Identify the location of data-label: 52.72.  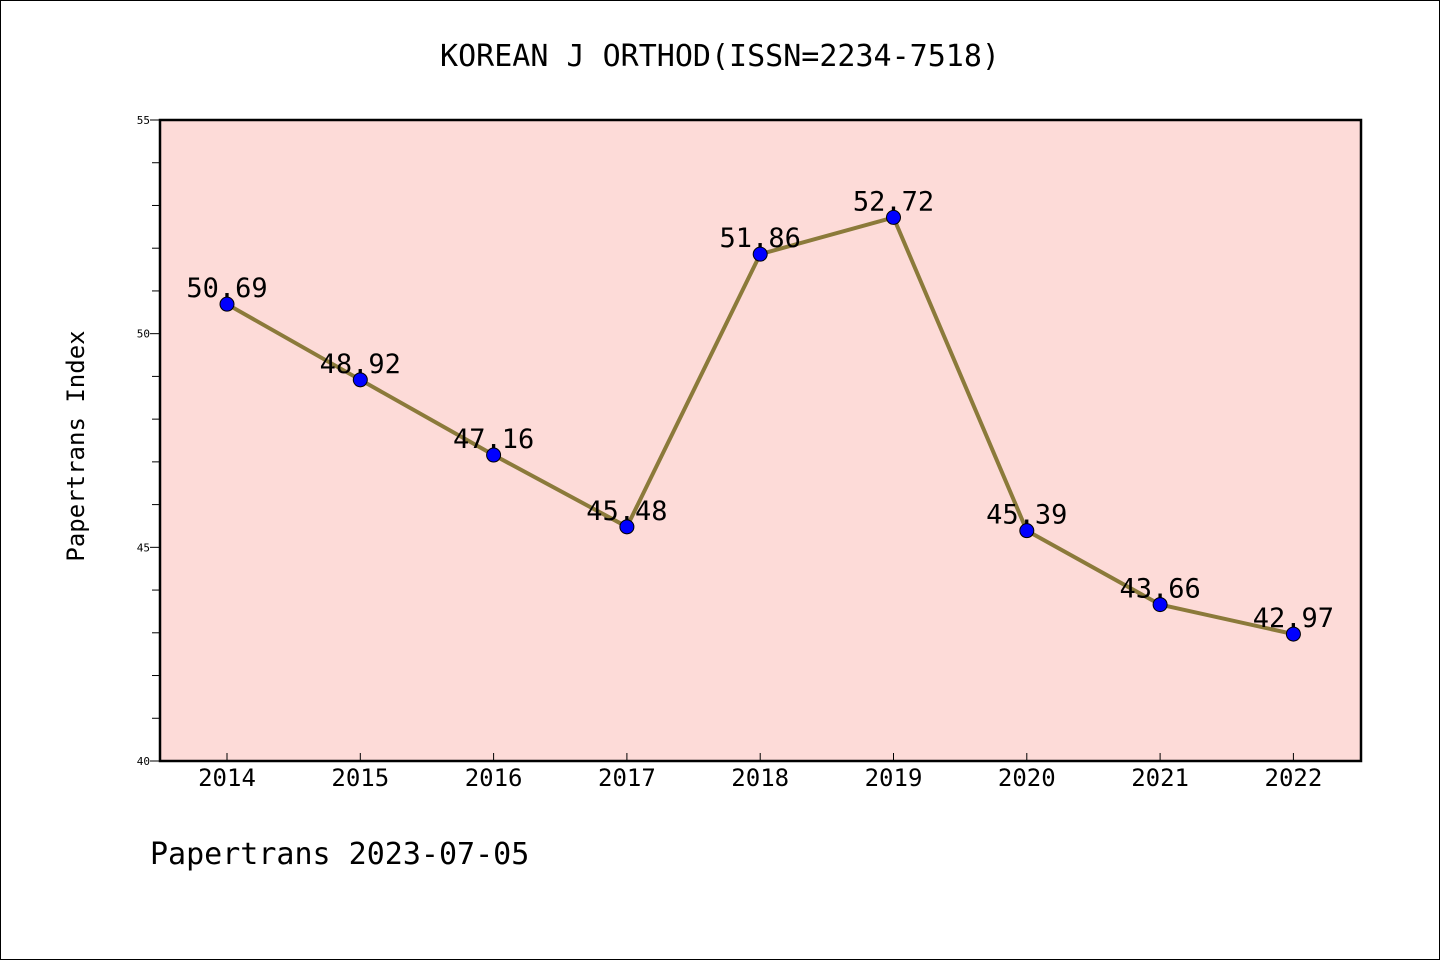
(893, 201).